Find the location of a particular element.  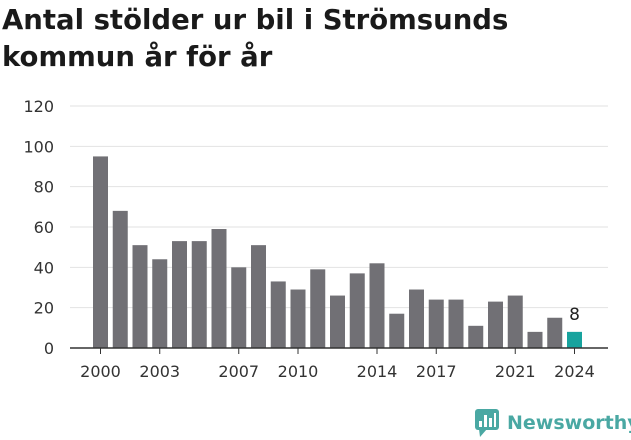

newsworthy-chart-icon is located at coordinates (487, 423).